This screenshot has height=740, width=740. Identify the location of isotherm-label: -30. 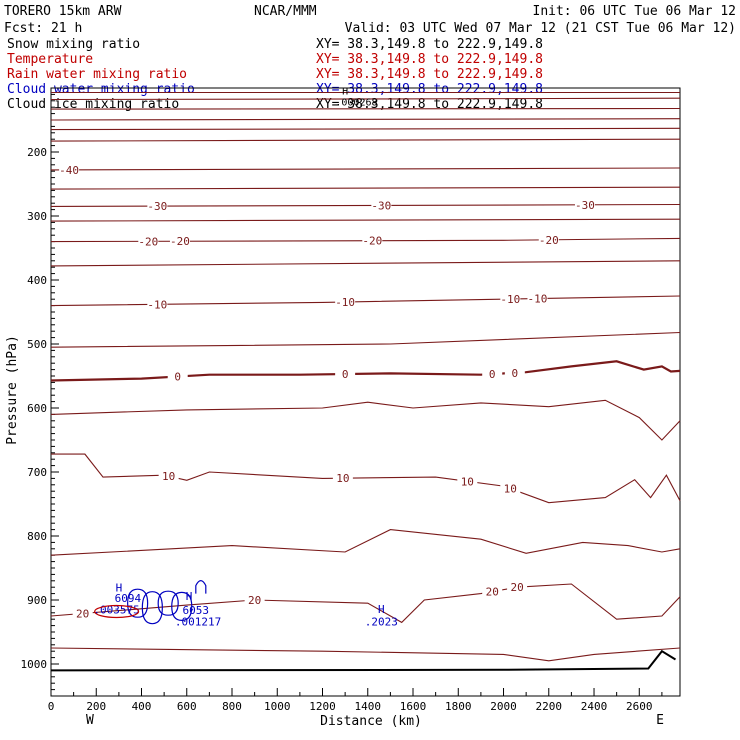
(585, 205).